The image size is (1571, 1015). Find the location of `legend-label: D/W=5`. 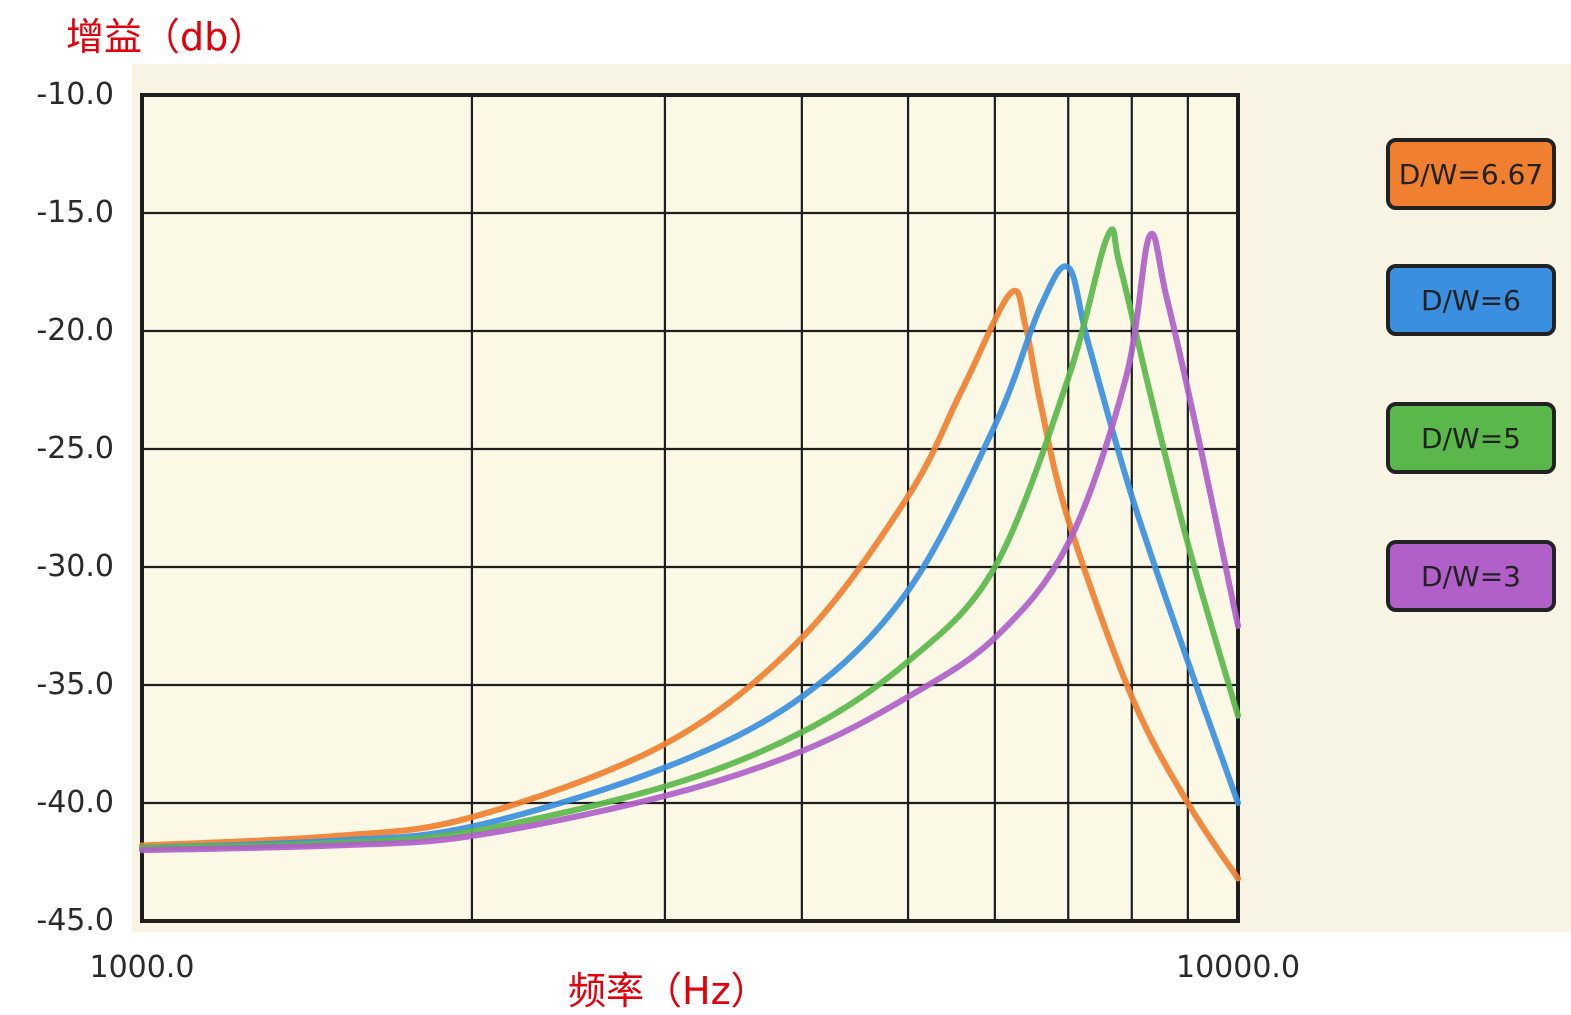

legend-label: D/W=5 is located at coordinates (1471, 438).